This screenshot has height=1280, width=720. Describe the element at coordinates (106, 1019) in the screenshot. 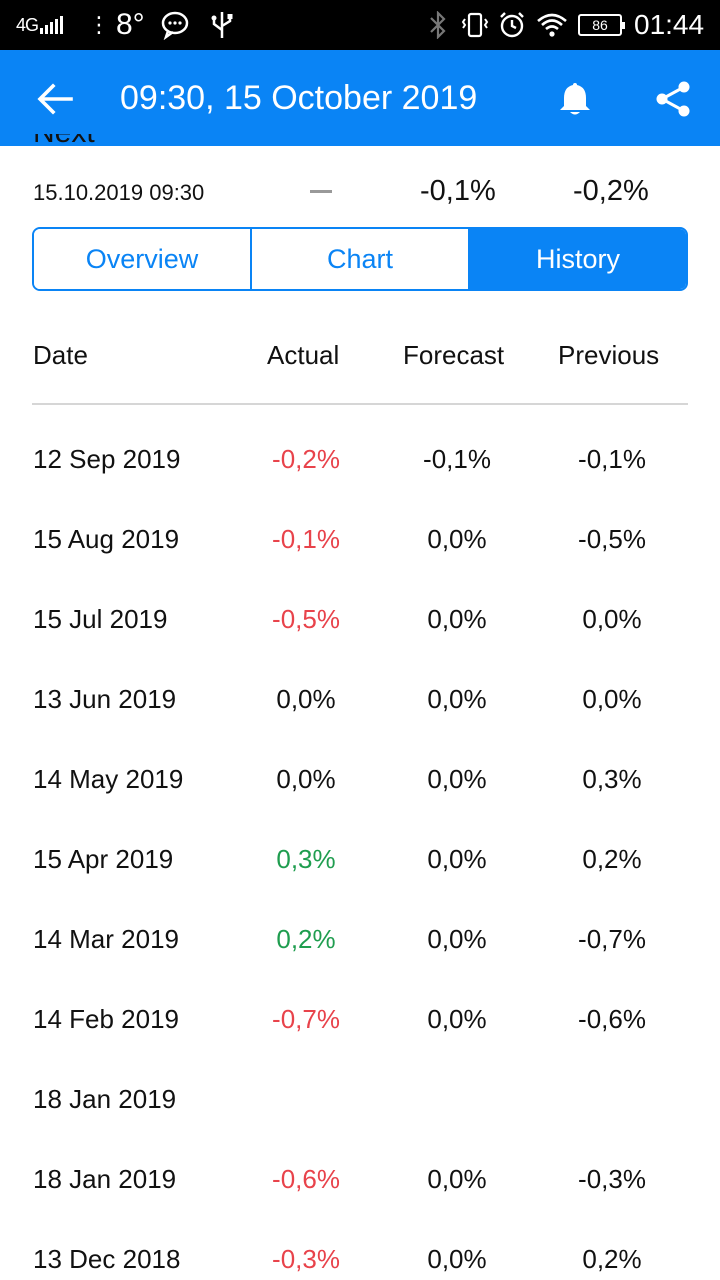

I see `row-date: 14 Feb 2019` at that location.